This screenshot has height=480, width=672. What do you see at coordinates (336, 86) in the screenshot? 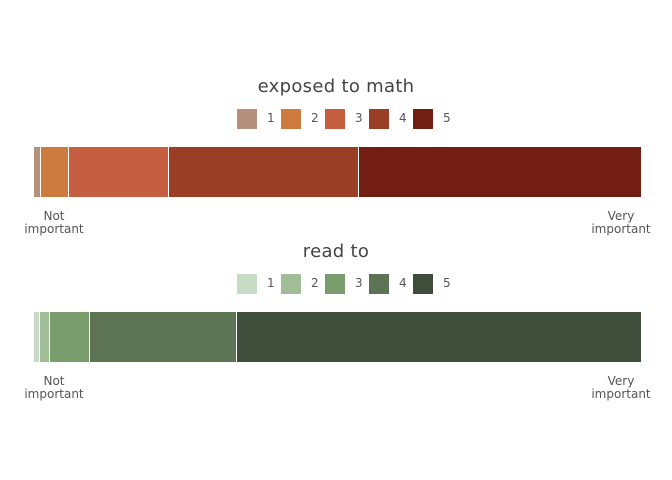
I see `chart-title: exposed to math` at bounding box center [336, 86].